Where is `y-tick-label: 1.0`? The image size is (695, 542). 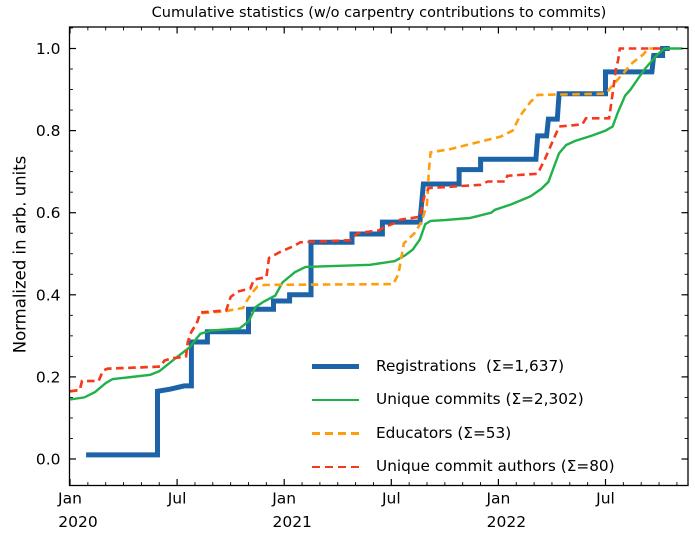
y-tick-label: 1.0 is located at coordinates (48, 49).